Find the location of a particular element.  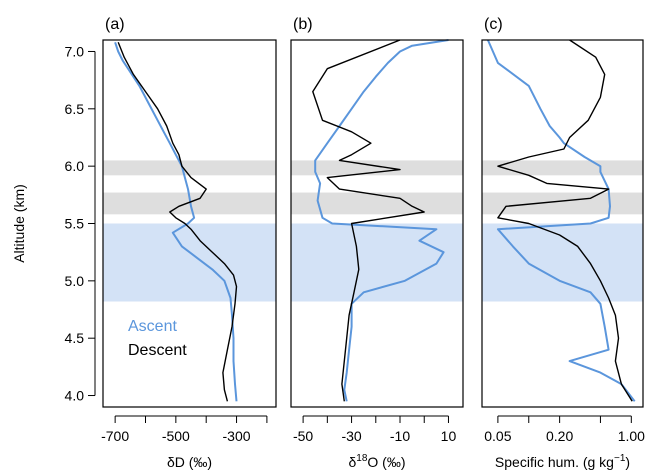

x-axis-title: δD (‰) is located at coordinates (189, 462).